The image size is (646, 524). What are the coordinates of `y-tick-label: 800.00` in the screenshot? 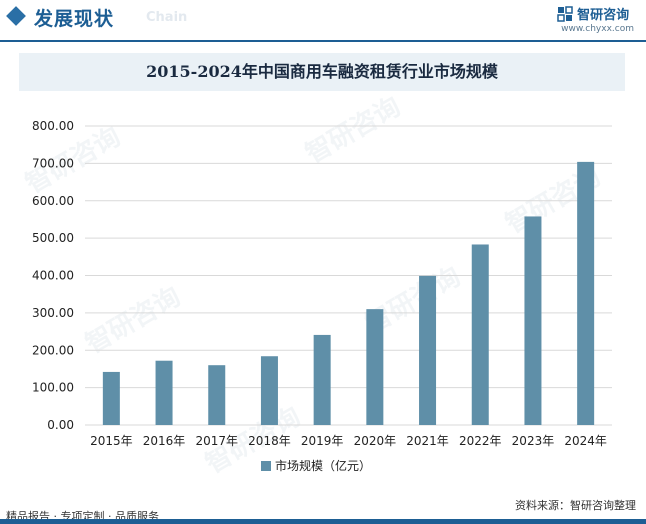 It's located at (53, 126).